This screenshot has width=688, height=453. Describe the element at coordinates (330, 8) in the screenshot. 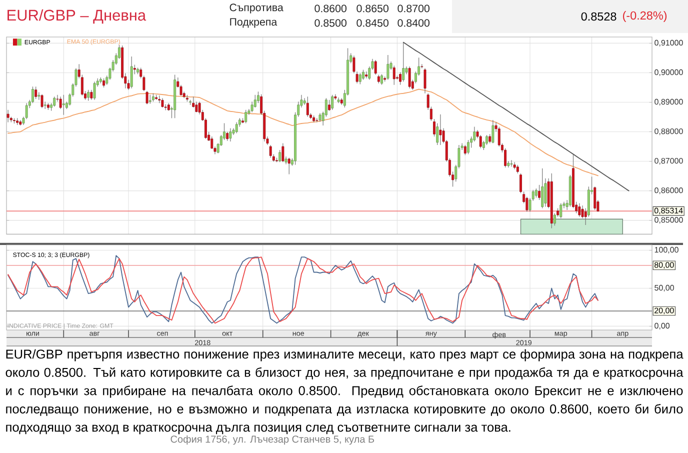

I see `text: 0.8600` at that location.